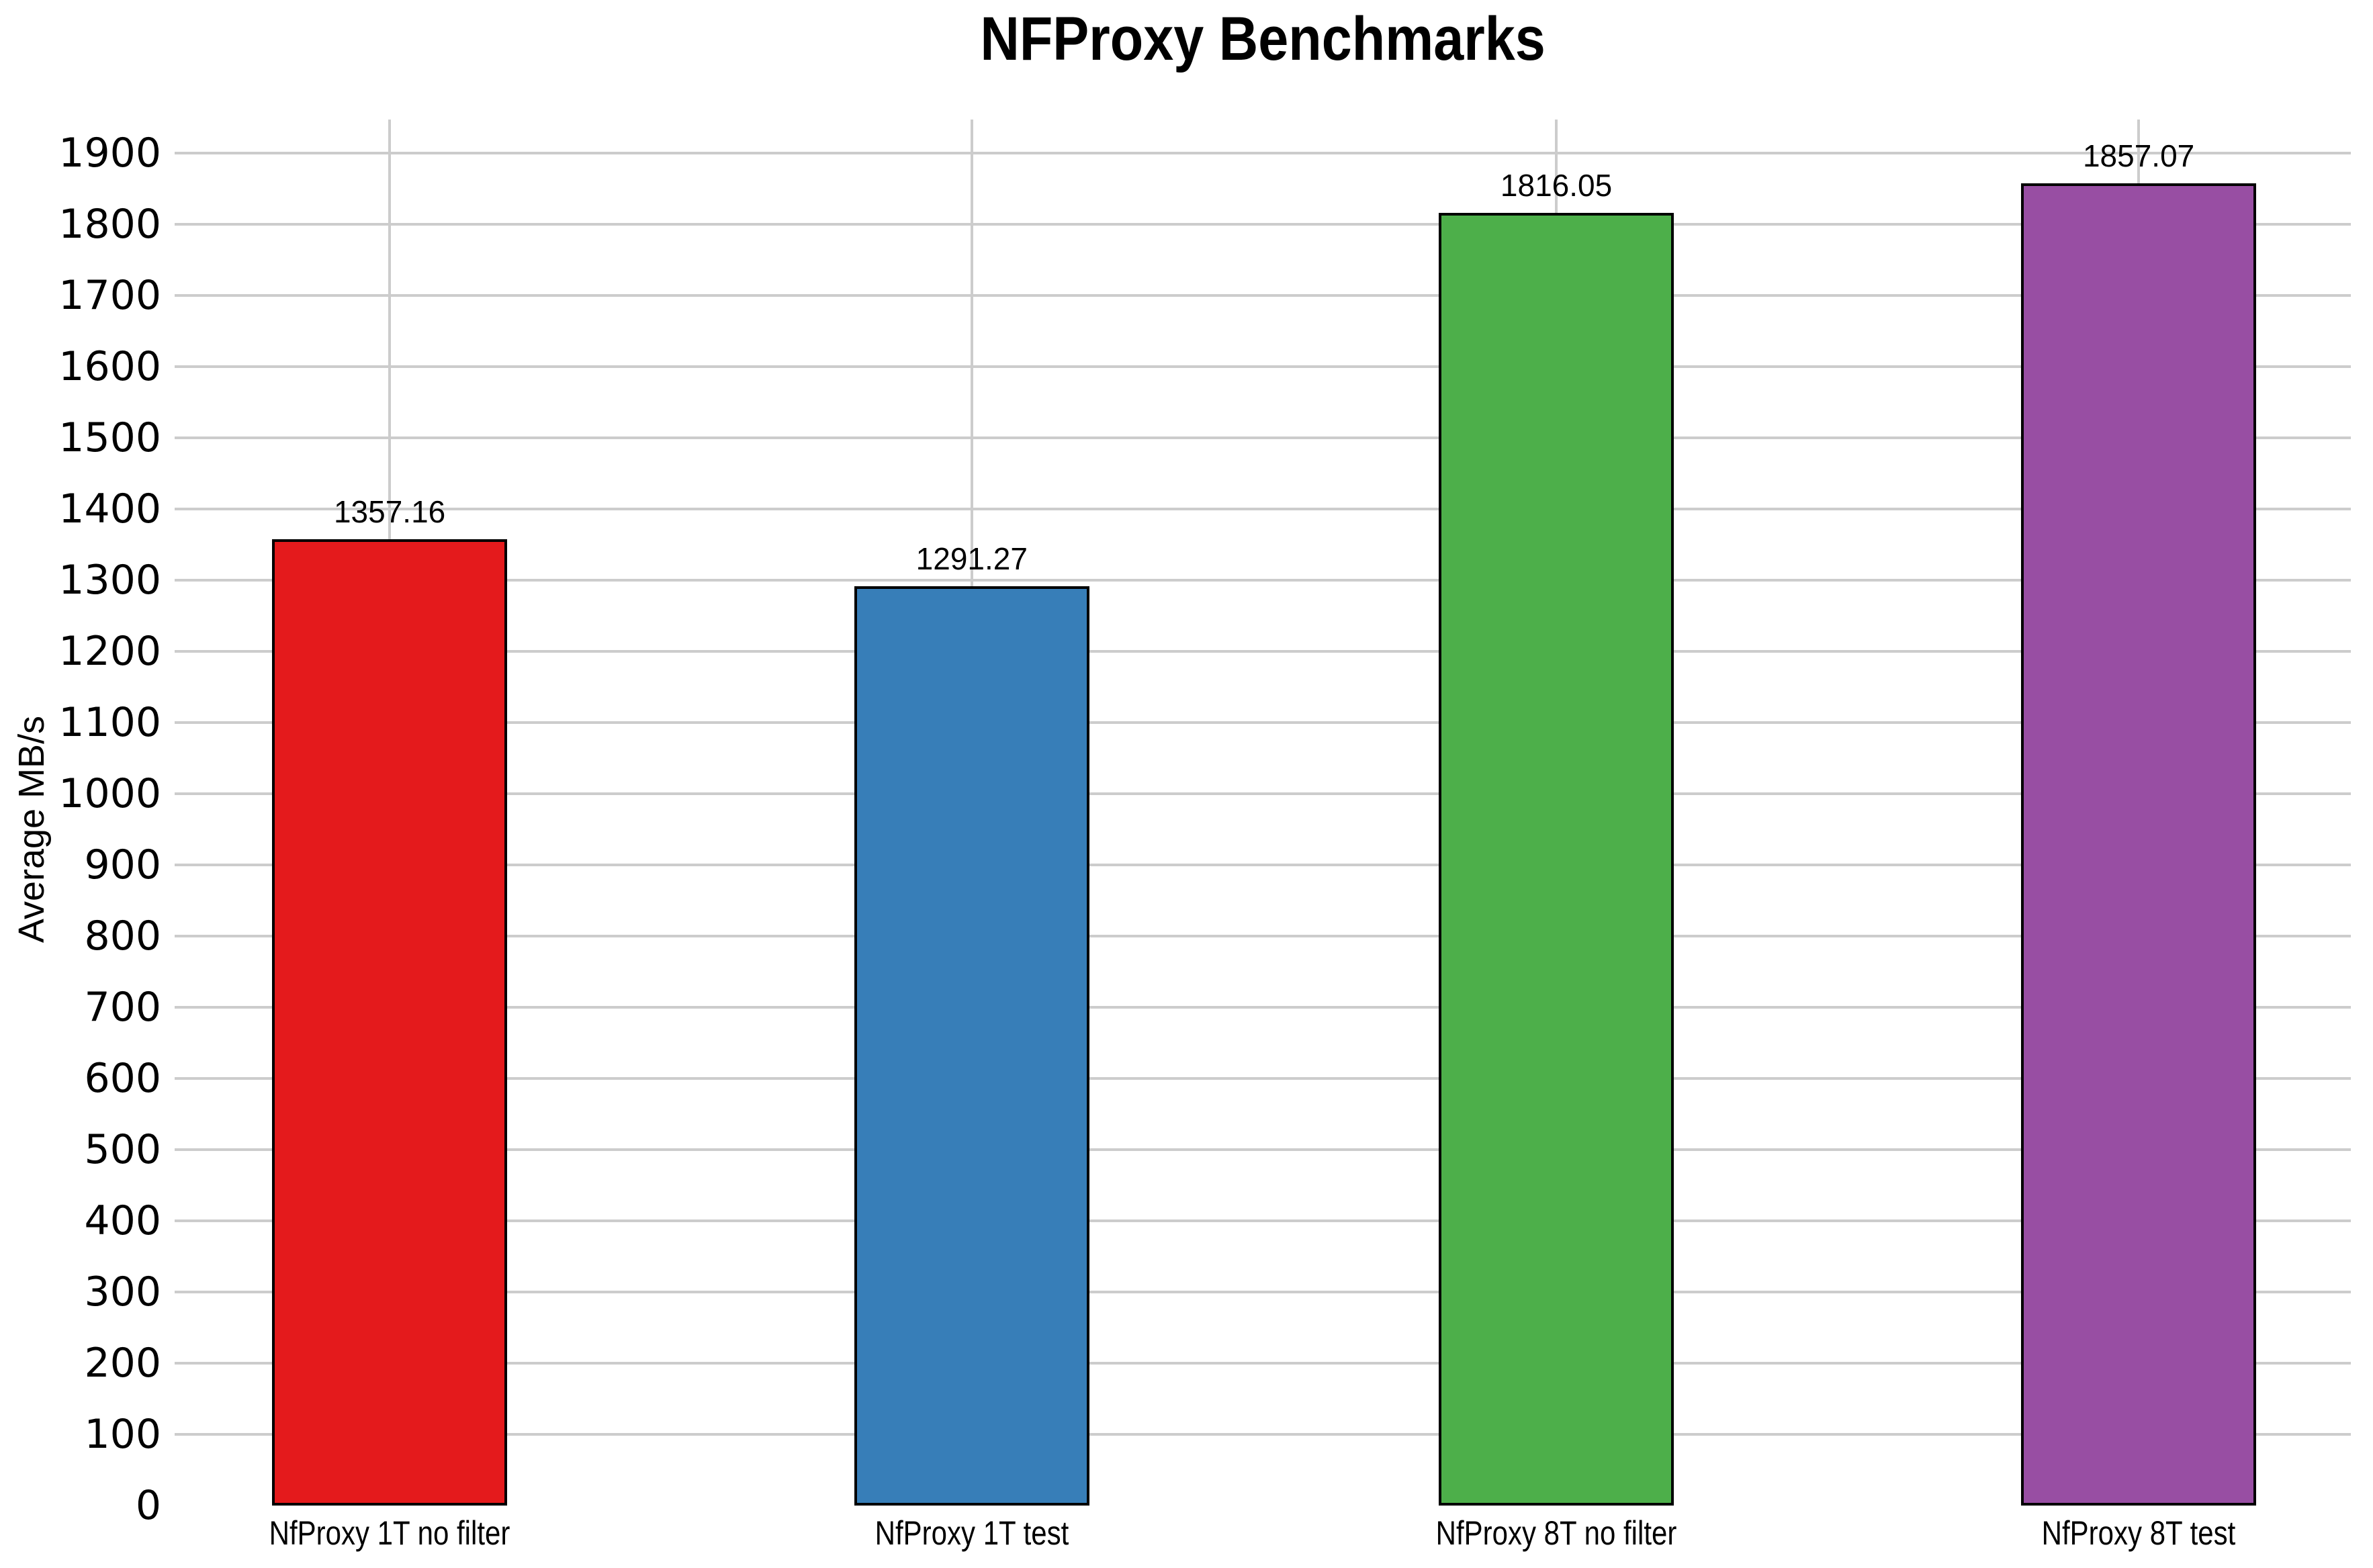  I want to click on chart-title-text: NFProxy Benchmarks, so click(1263, 39).